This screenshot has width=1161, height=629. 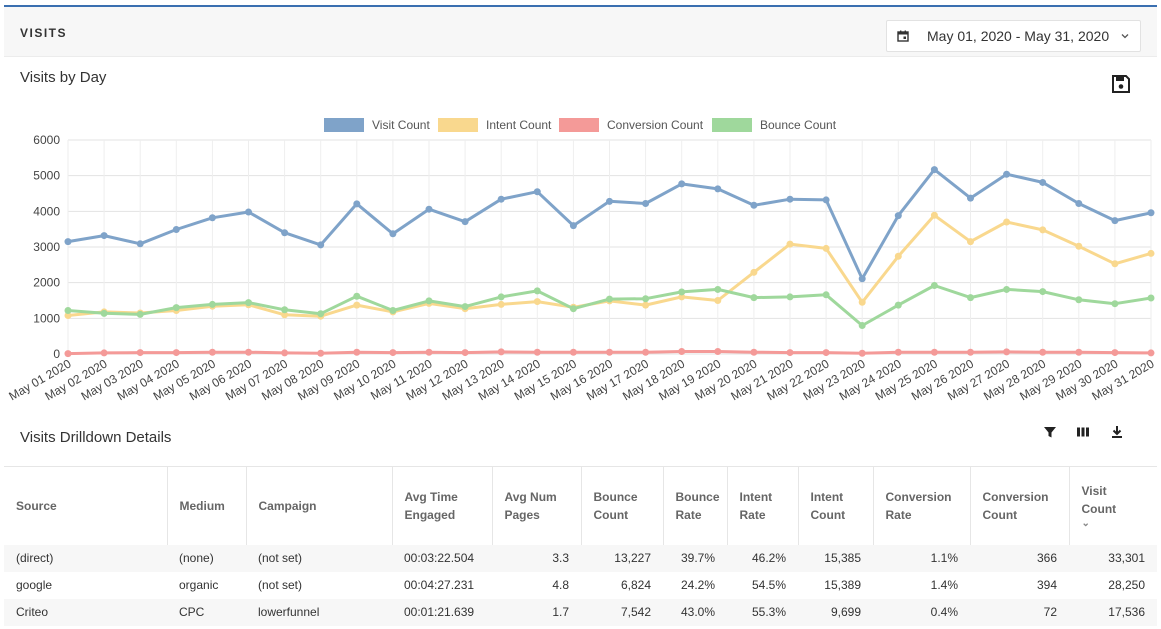 I want to click on column-header: Source, so click(x=85, y=505).